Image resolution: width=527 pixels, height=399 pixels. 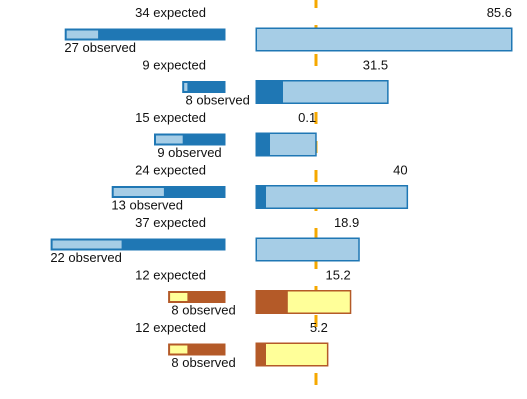 What do you see at coordinates (170, 117) in the screenshot?
I see `expected-label: 15 expected` at bounding box center [170, 117].